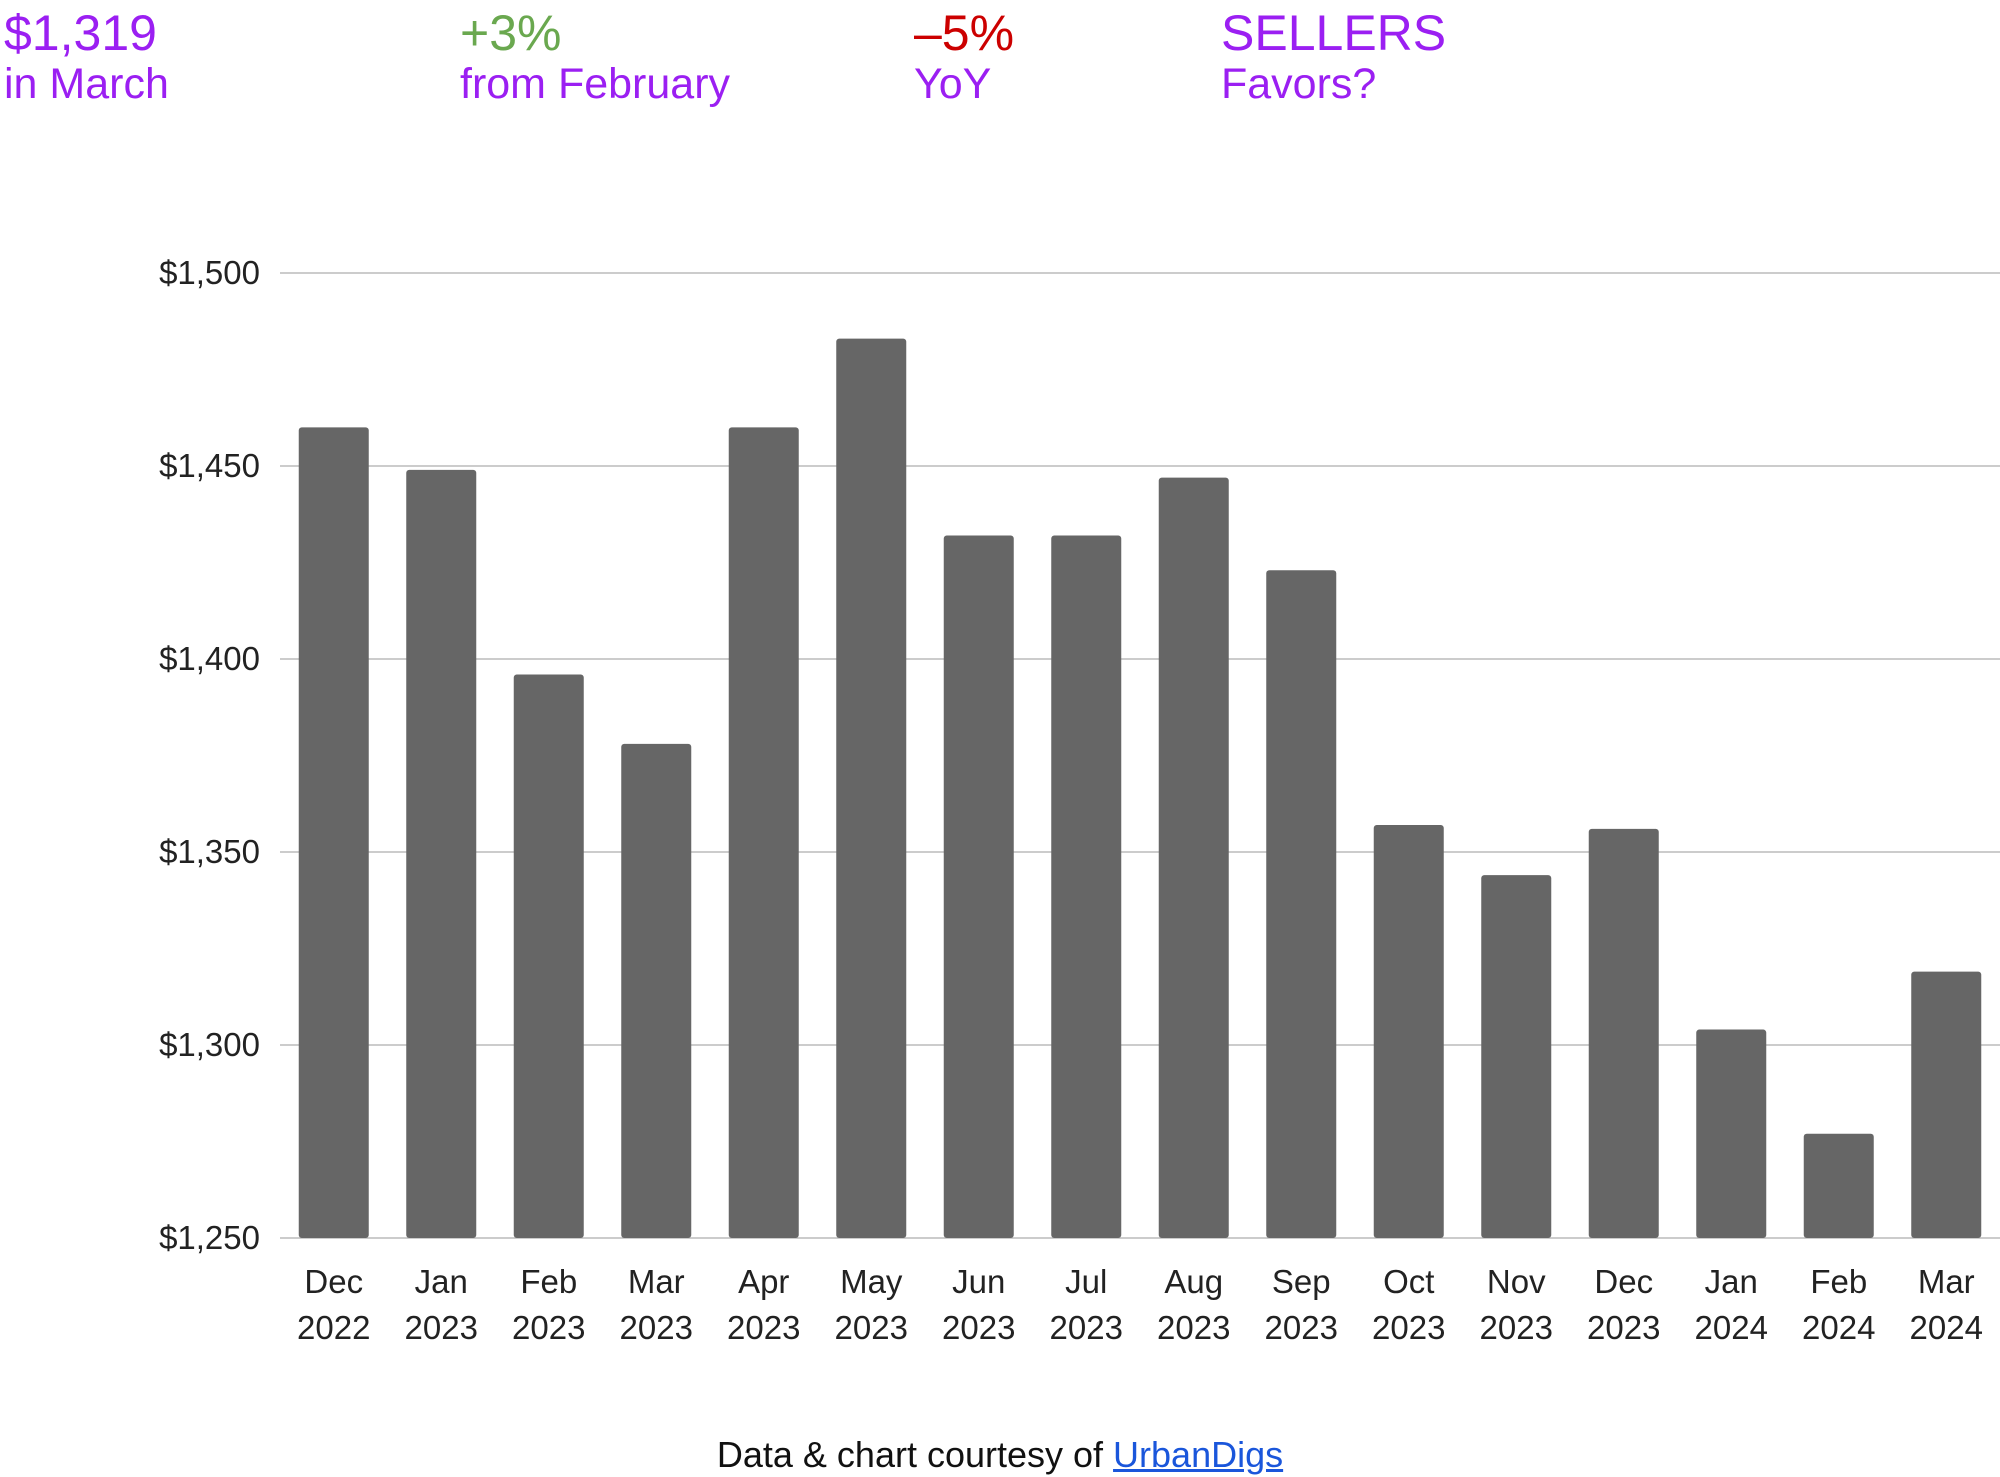 Image resolution: width=2000 pixels, height=1477 pixels. Describe the element at coordinates (209, 755) in the screenshot. I see `y-axis-tick-labels: $1,250 $1,300 $1,350 $1,400 $1,450 $1,500` at that location.